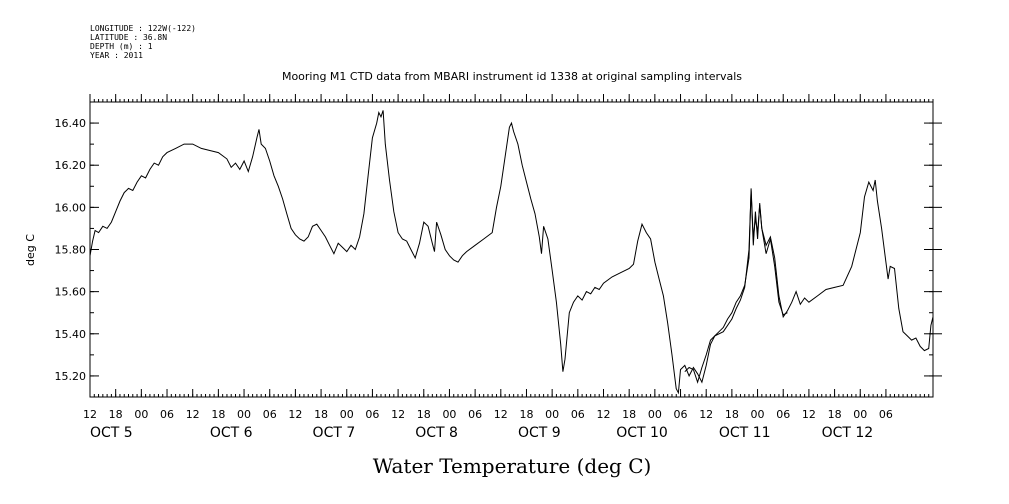 This screenshot has height=504, width=1009. I want to click on y-tick-label: 16.00, so click(71, 207).